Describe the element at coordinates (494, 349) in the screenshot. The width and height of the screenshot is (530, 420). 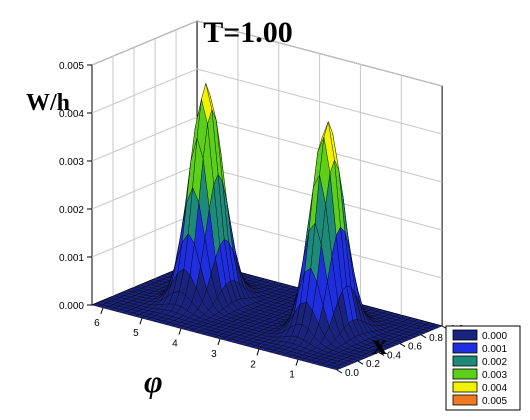
I see `legend-label: 0.001` at that location.